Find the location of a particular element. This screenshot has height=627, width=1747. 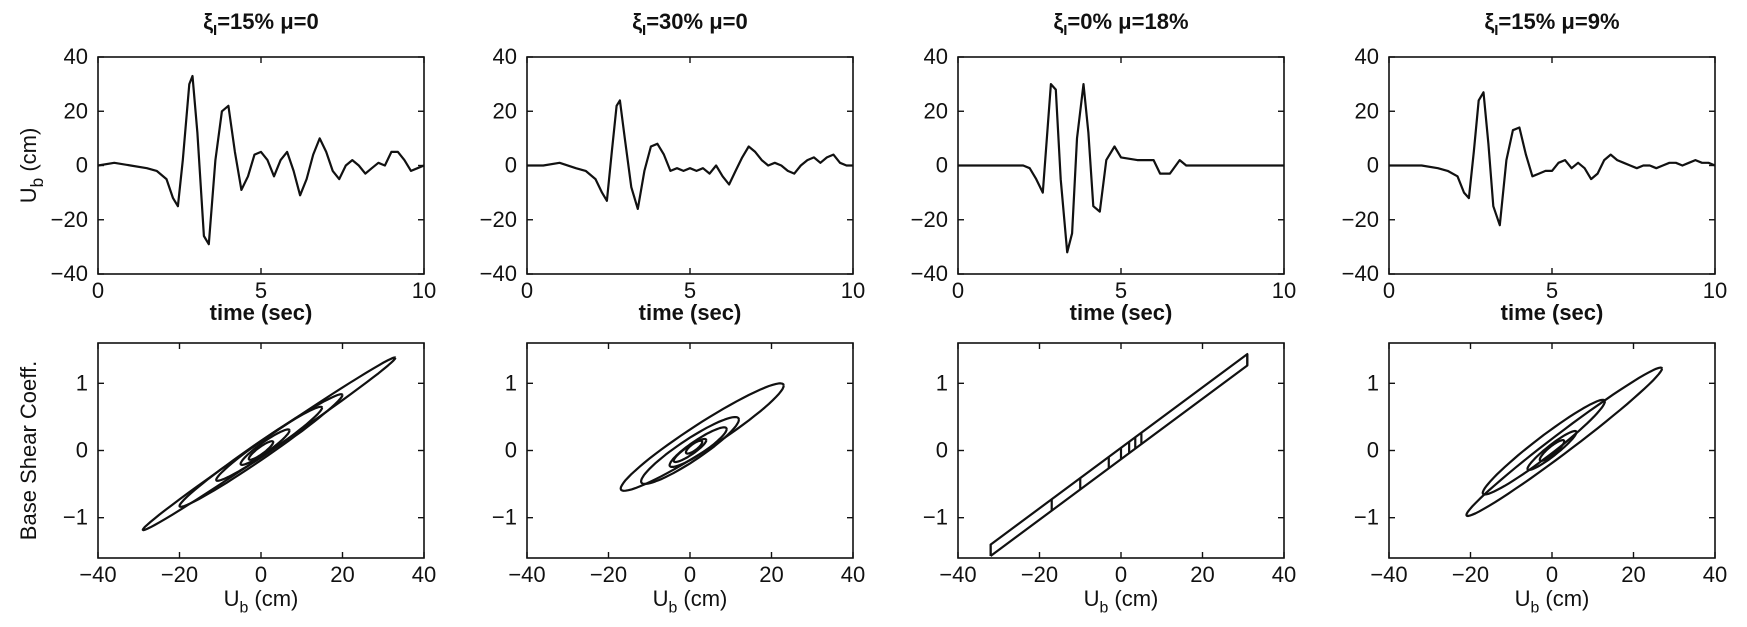

panel-2: 0 5 10 40 20 0 −20 −40 time (sec) ξI=30% μ=0 is located at coordinates (673, 167).